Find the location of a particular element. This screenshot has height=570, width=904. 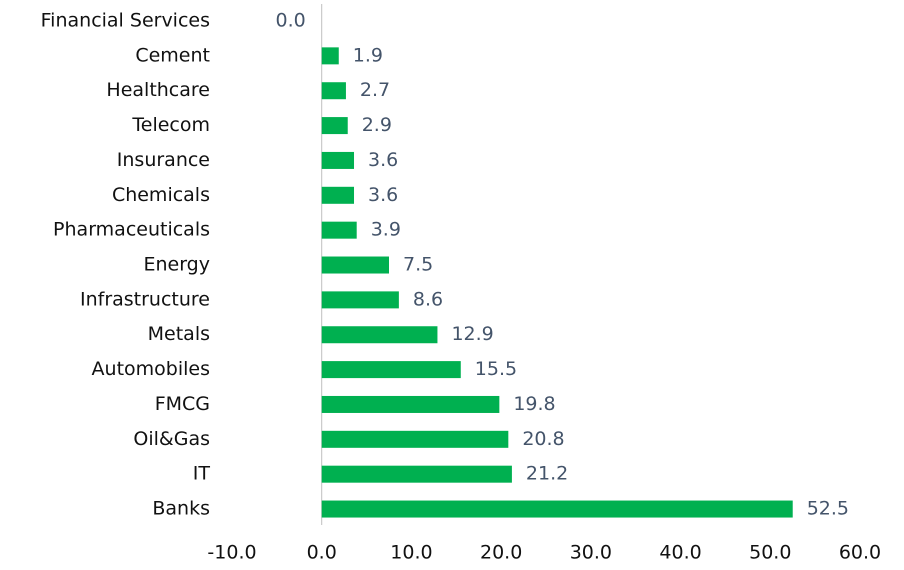

value-label: 8.6 is located at coordinates (428, 299).